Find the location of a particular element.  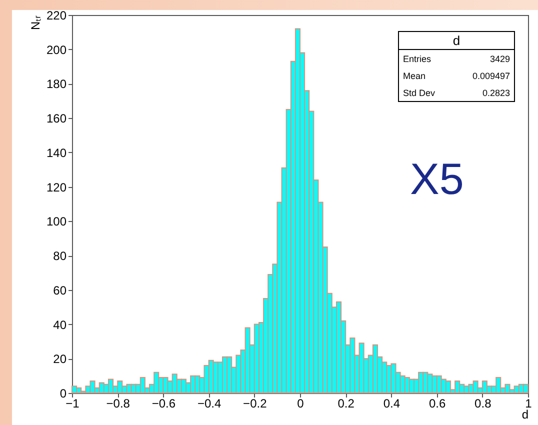

y-tick-label: 0 is located at coordinates (63, 393).